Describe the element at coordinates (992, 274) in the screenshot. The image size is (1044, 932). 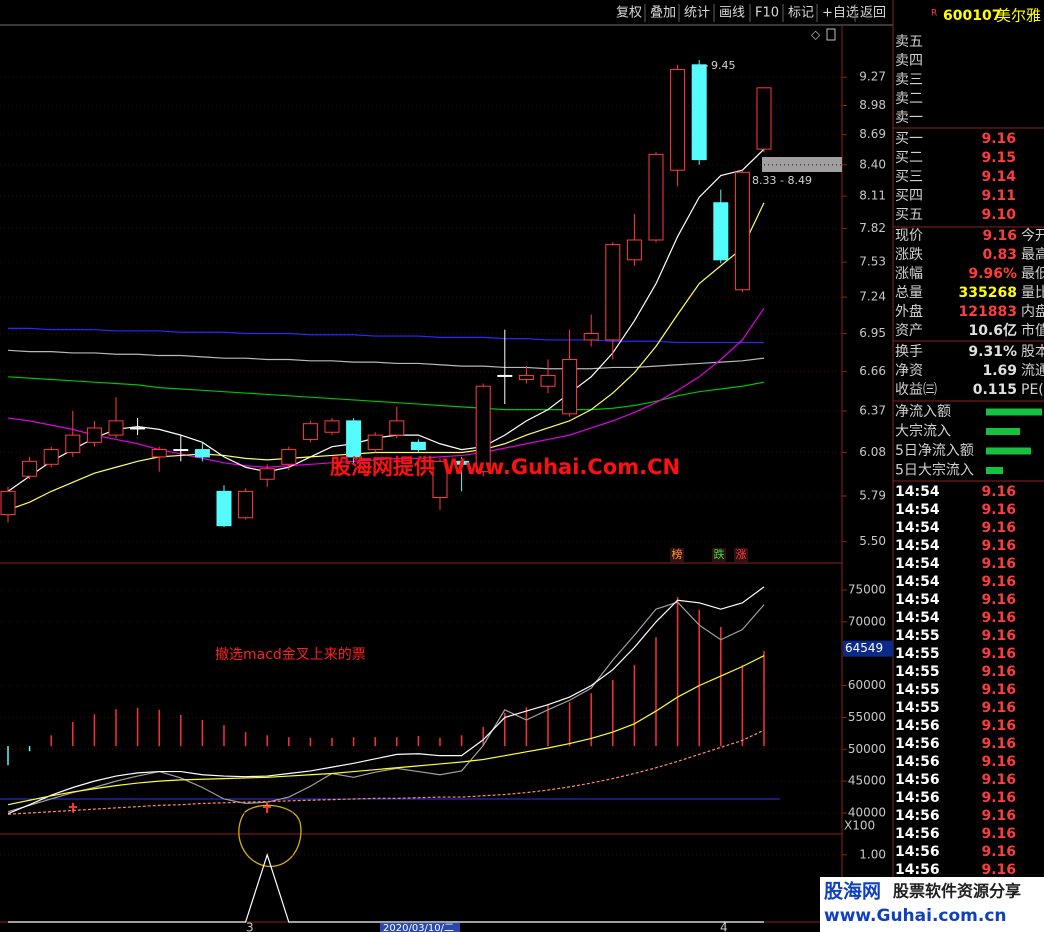
I see `quote-value: 9.96%` at that location.